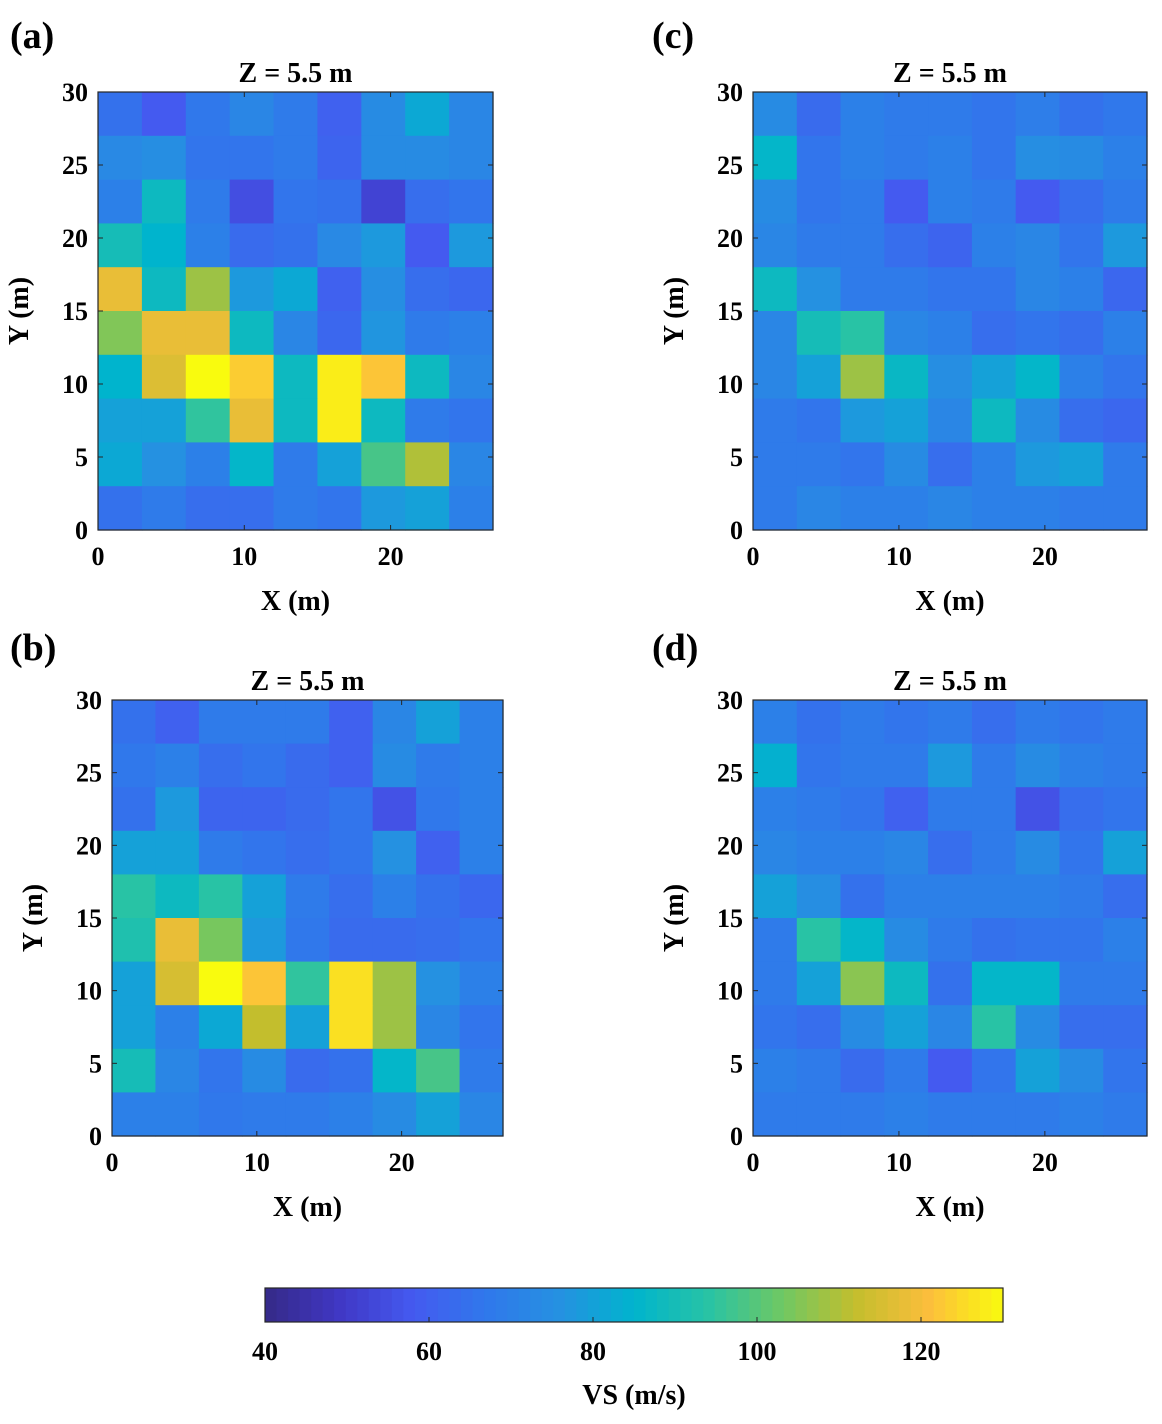 This screenshot has height=1424, width=1162. I want to click on y-tick-label: 10, so click(730, 991).